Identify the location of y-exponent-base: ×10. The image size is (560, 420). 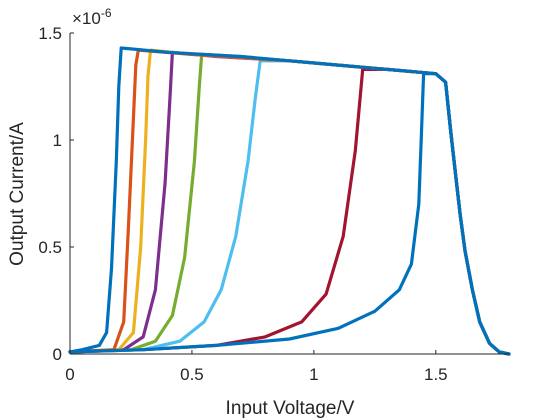
(86, 18).